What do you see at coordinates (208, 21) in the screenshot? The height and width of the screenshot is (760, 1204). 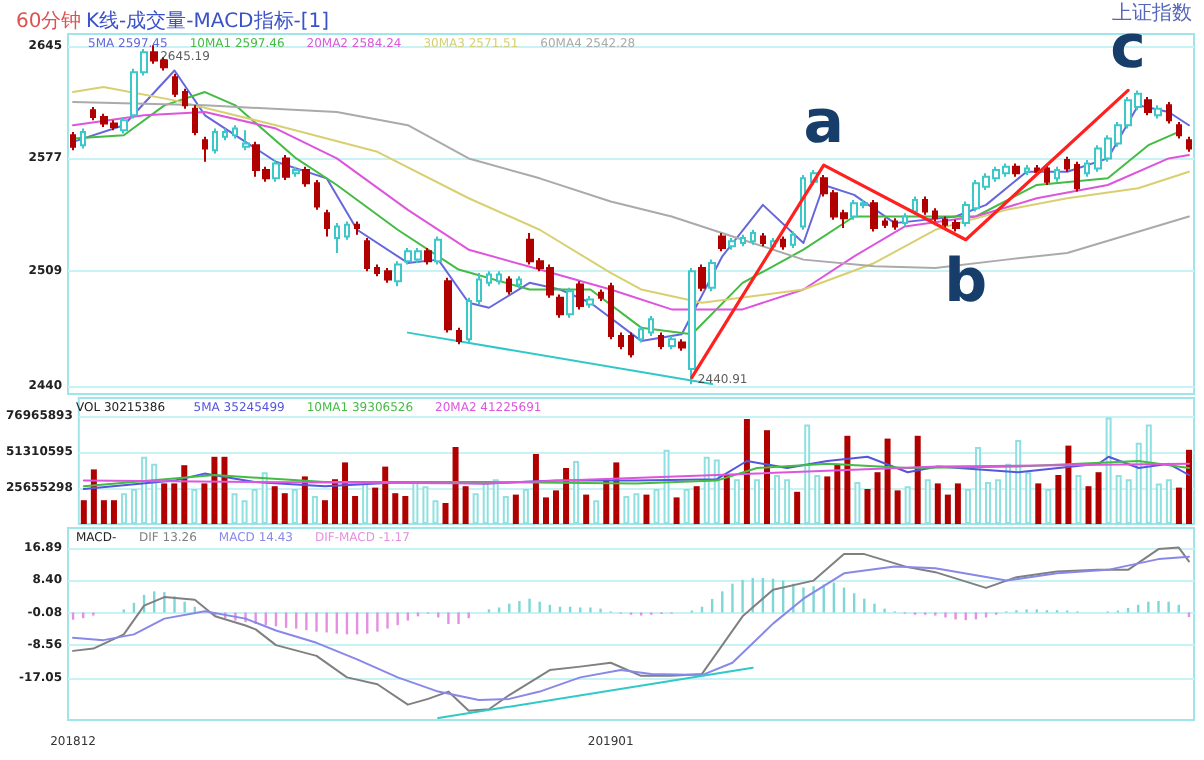 I see `chart-title: K线-成交量-MACD指标-[1]` at bounding box center [208, 21].